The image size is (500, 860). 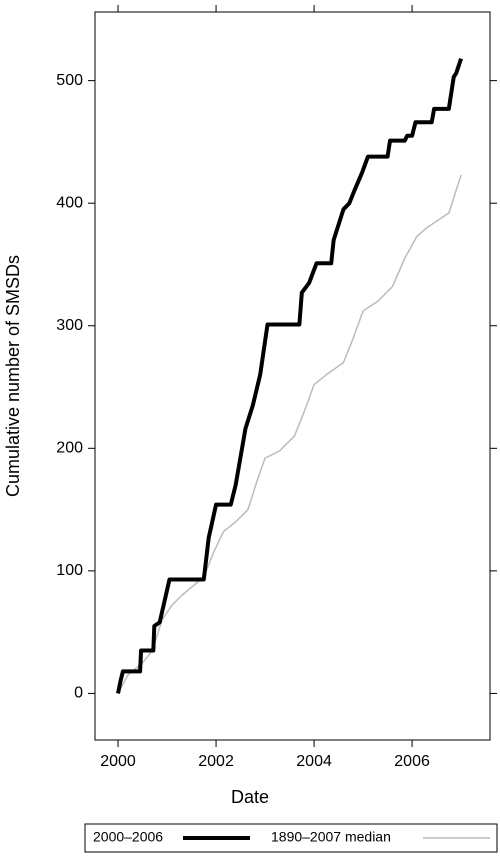 I want to click on x-tick-label: 2004, so click(x=314, y=761).